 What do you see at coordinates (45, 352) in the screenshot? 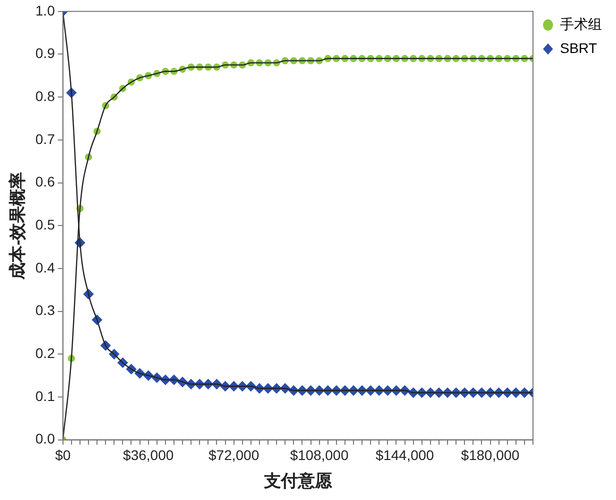
I see `y-tick-label: 0.2` at bounding box center [45, 352].